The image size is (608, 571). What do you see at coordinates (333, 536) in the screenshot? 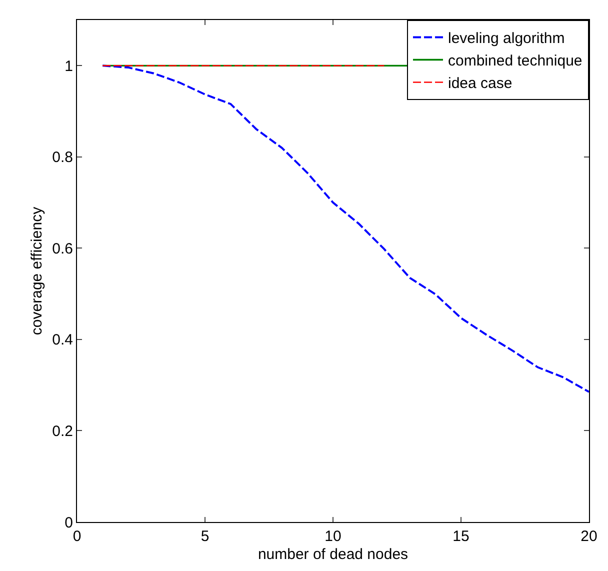
I see `x-tick-label: 10` at bounding box center [333, 536].